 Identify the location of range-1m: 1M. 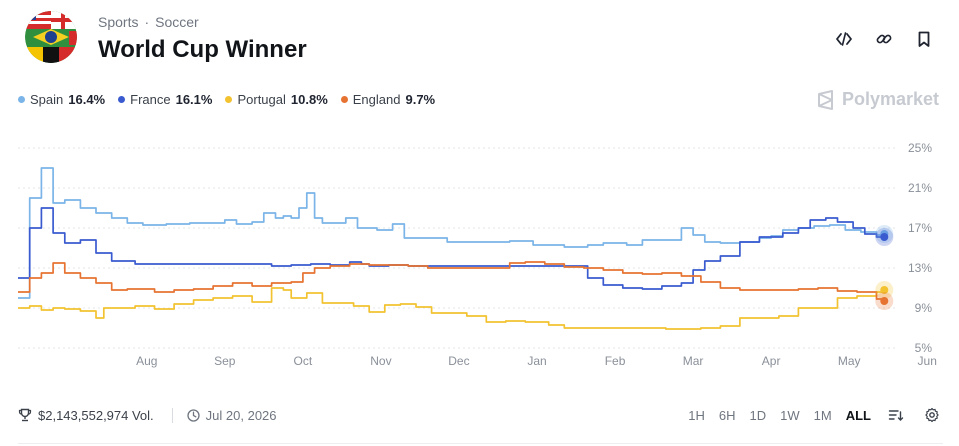
(822, 415).